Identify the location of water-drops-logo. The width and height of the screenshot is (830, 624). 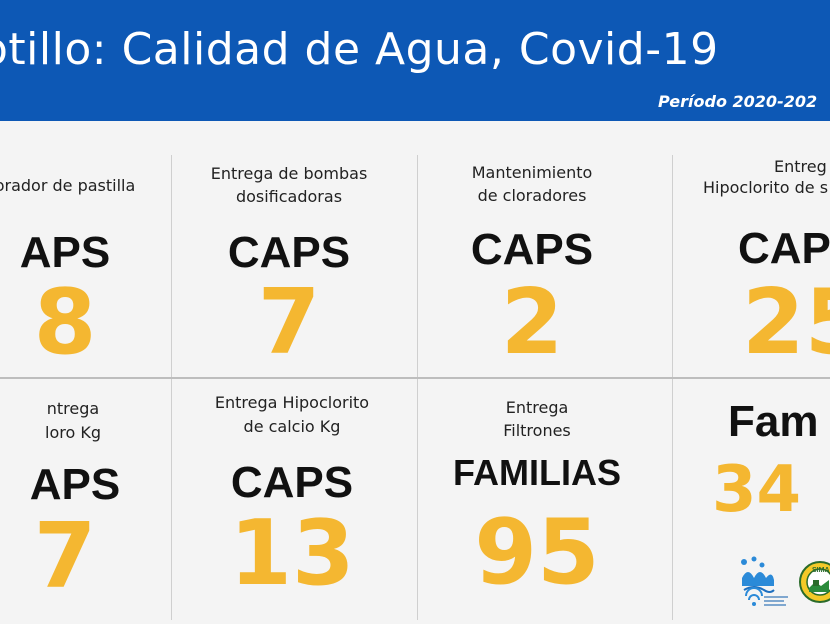
(764, 581).